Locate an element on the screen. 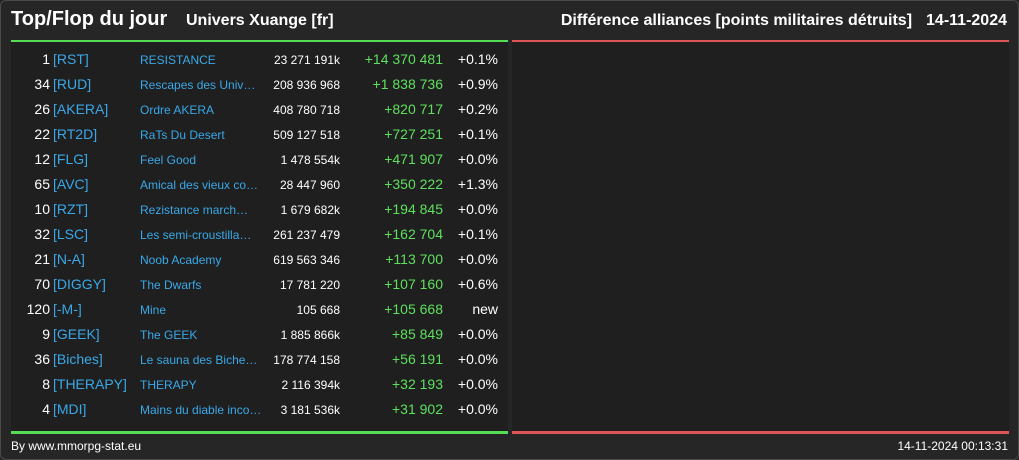  alliance-name-link: The GEEK is located at coordinates (169, 335).